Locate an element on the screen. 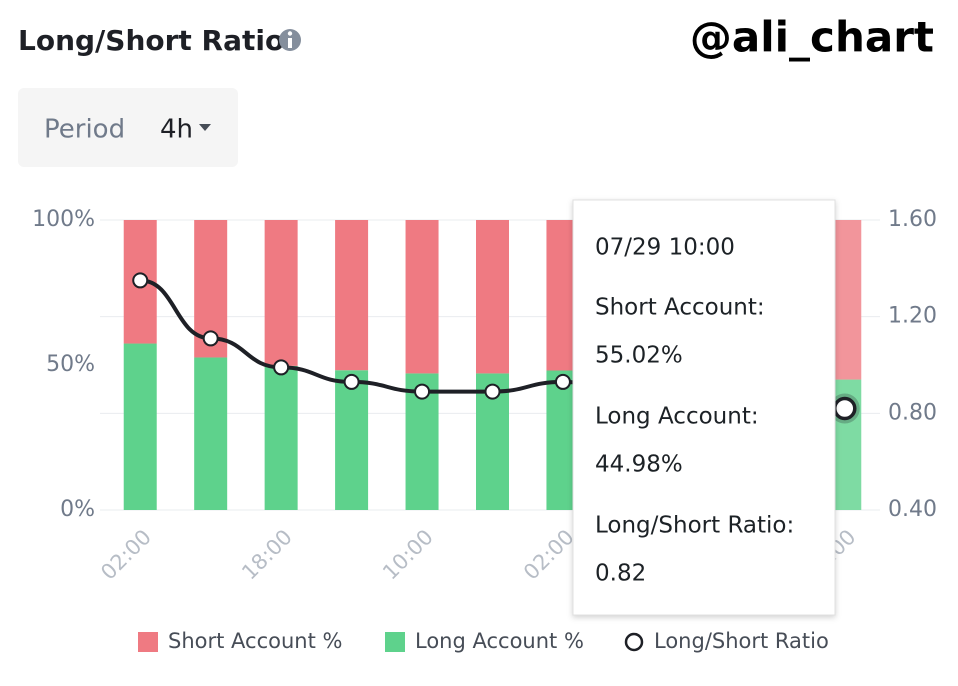 The image size is (958, 686). y2-tick-label: 0.80 is located at coordinates (912, 412).